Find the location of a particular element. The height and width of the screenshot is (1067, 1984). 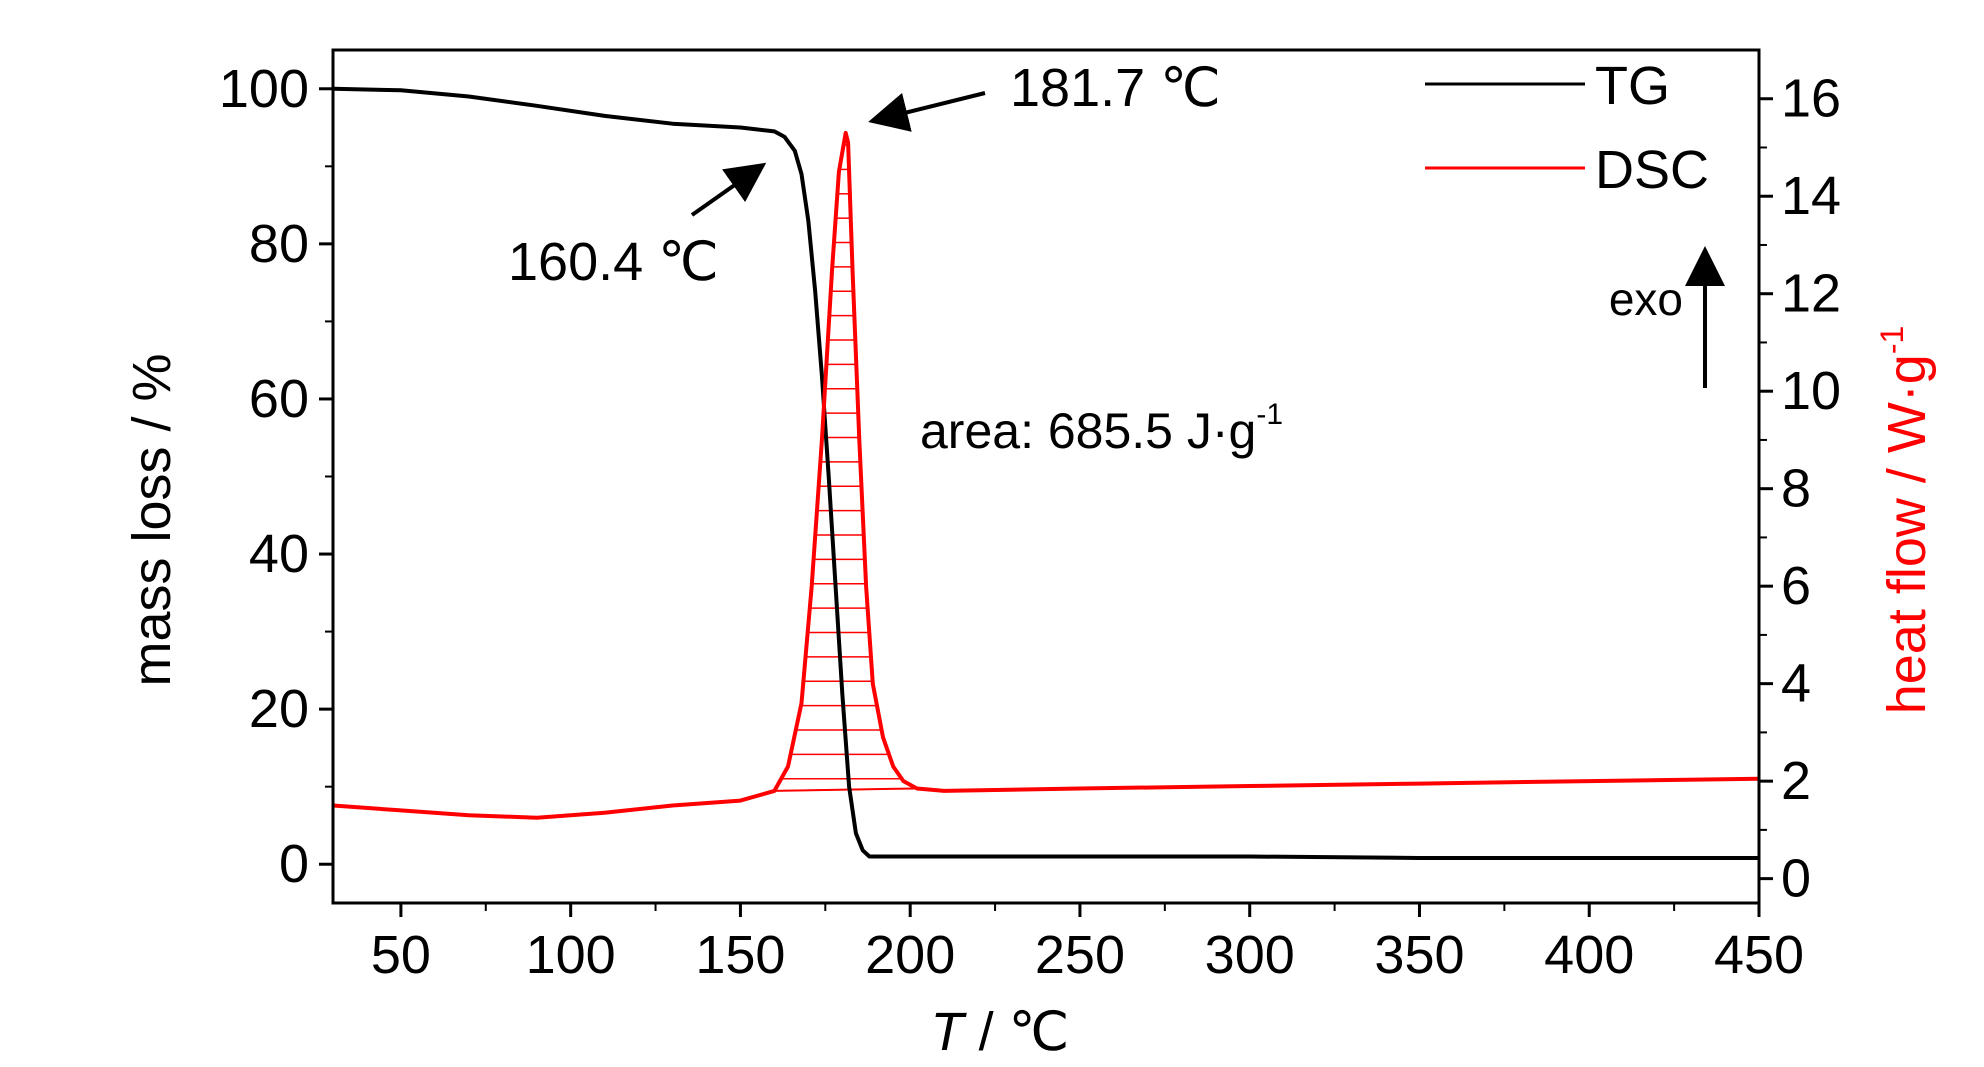

onset-arrow-icon is located at coordinates (728, 189).